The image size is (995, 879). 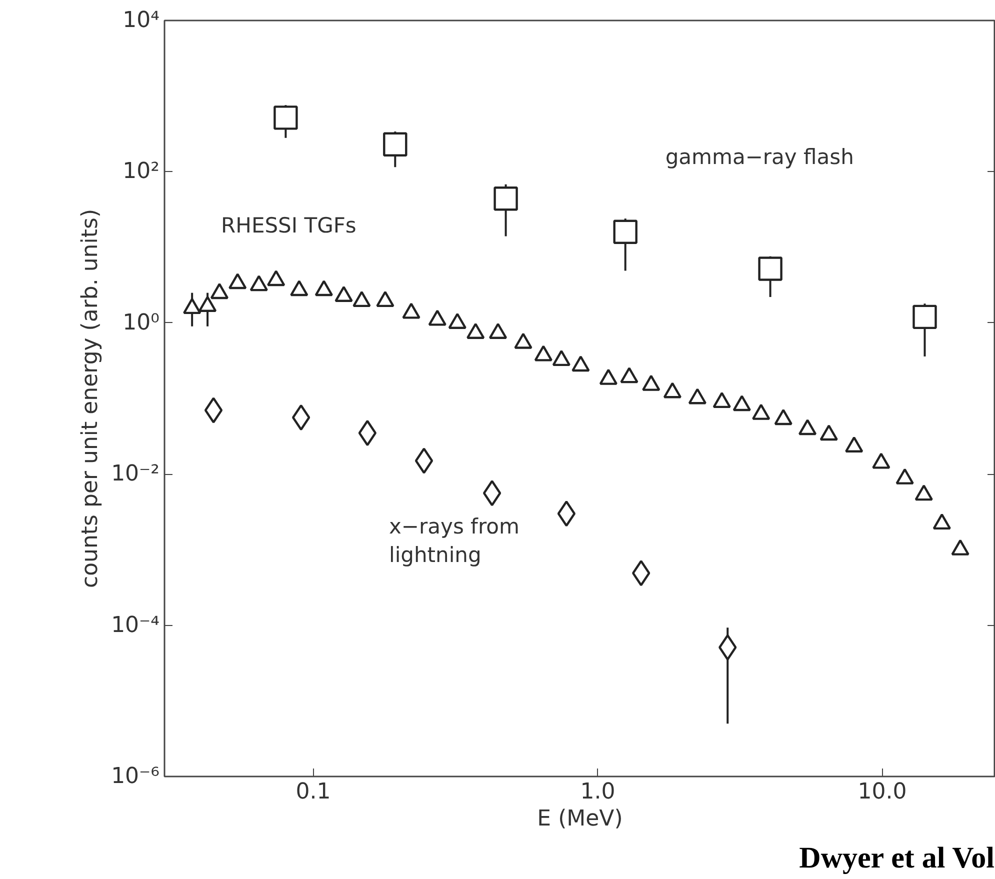 What do you see at coordinates (288, 225) in the screenshot?
I see `series-label: RHESSI TGFs` at bounding box center [288, 225].